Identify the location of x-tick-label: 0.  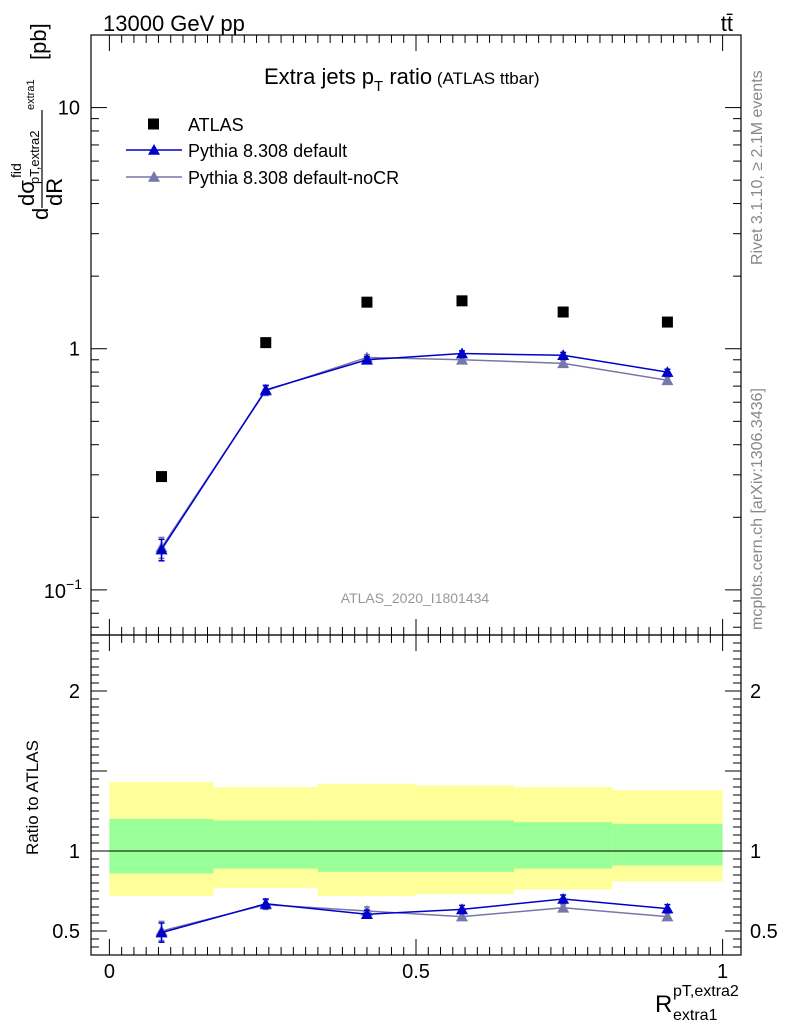
(109, 972).